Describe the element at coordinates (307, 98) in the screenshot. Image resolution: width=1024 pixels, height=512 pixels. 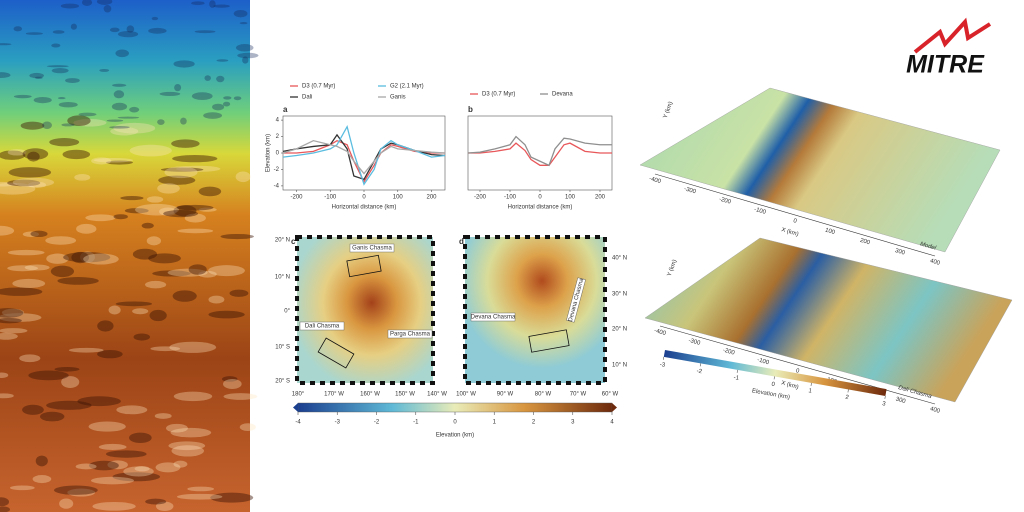
I see `legend-label: Dali` at that location.